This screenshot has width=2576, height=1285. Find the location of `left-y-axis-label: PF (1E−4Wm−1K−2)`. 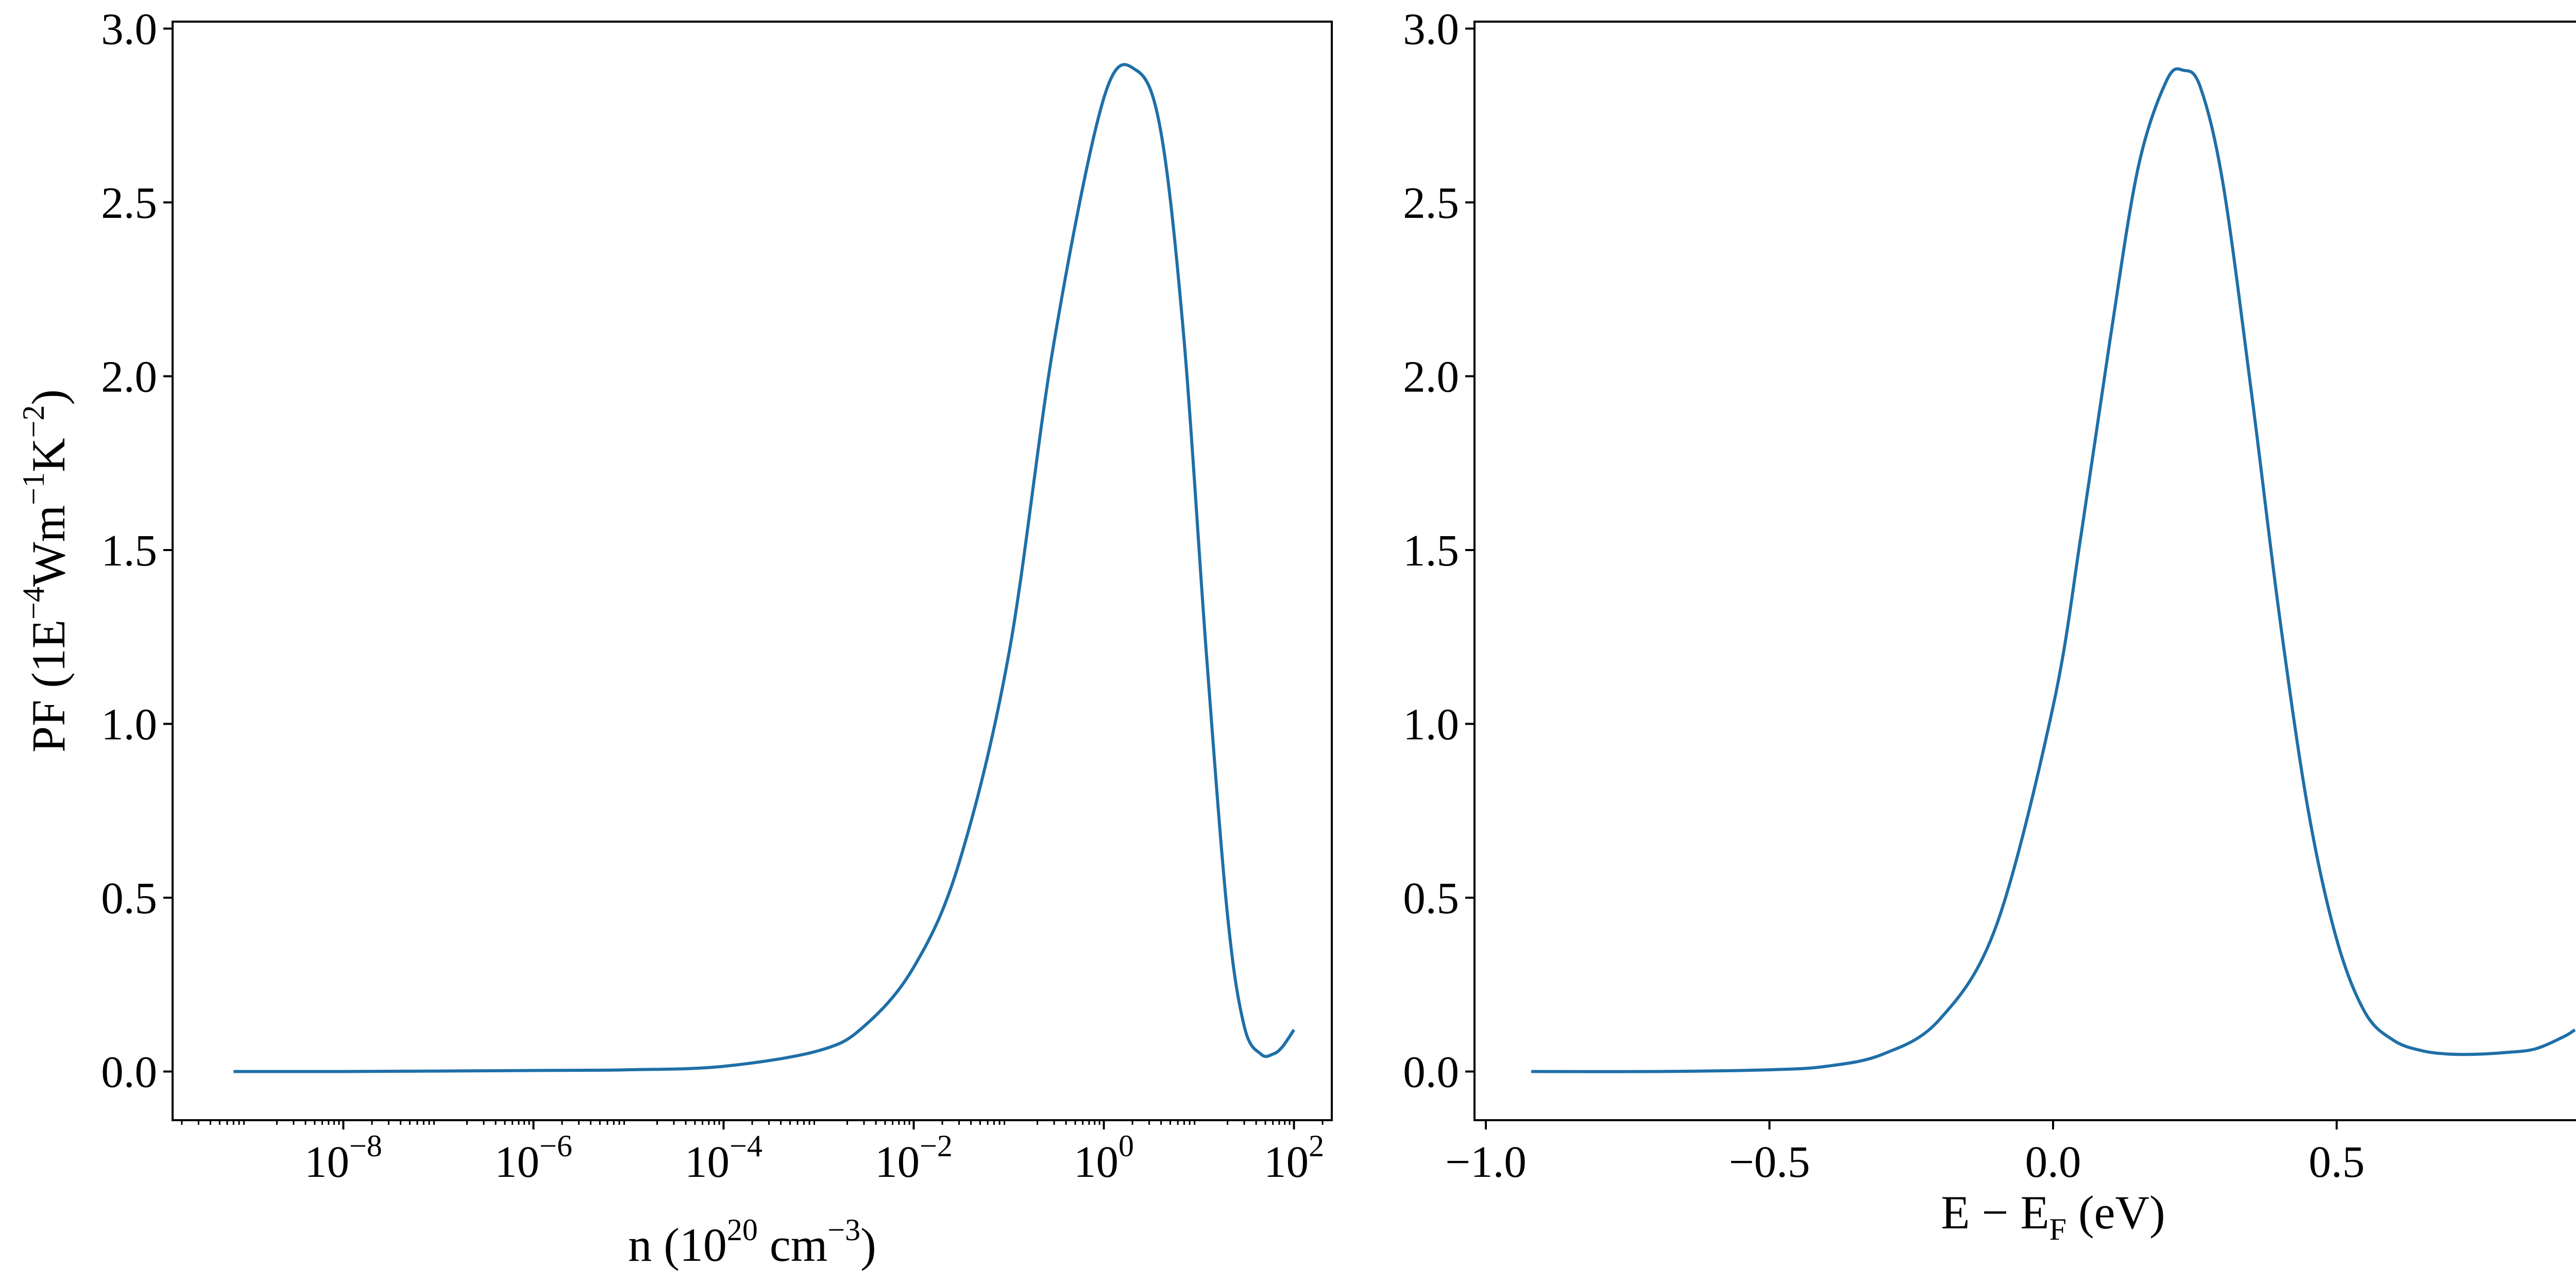

left-y-axis-label: PF (1E−4Wm−1K−2) is located at coordinates (45, 570).